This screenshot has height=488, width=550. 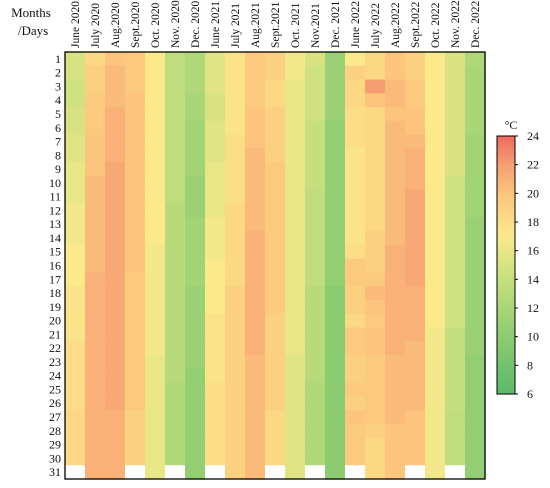 I want to click on colorbar-gradient, so click(x=506, y=265).